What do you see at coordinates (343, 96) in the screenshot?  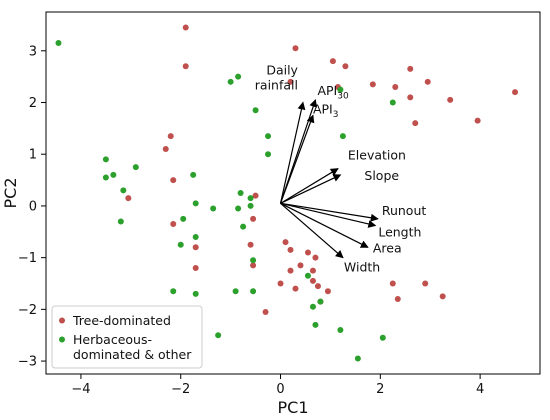 I see `arrow-label-subscript: 30` at bounding box center [343, 96].